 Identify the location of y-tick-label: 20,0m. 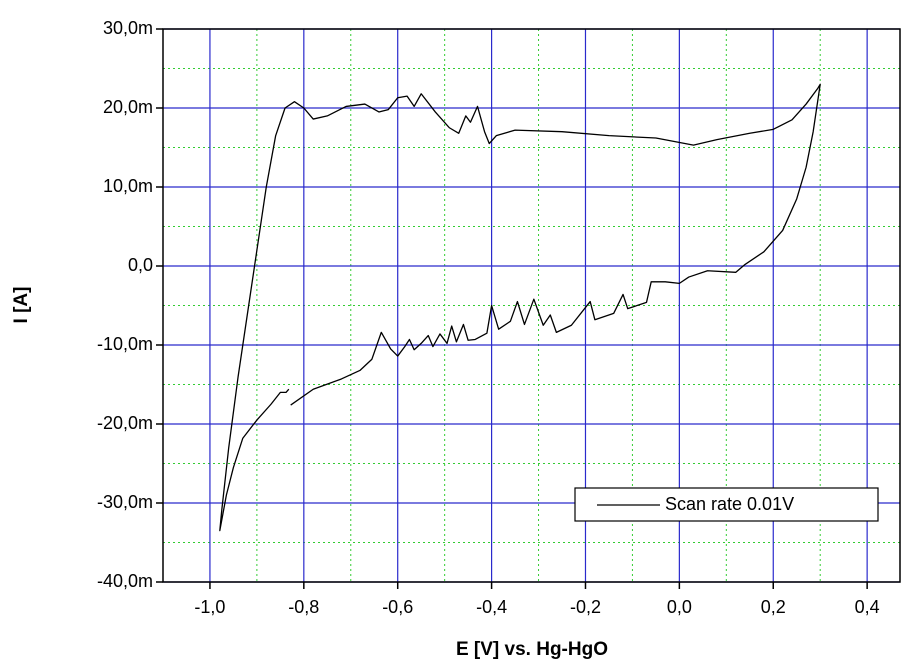
(128, 107).